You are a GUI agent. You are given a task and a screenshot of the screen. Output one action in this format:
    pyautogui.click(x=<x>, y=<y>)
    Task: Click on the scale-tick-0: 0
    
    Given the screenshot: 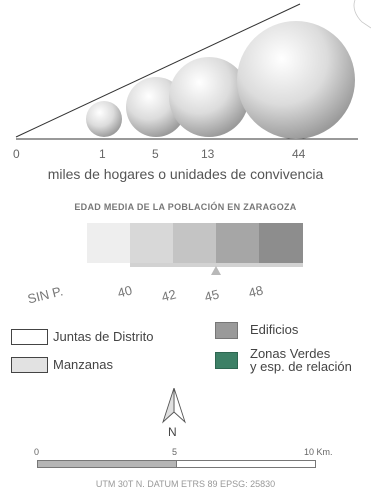 What is the action you would take?
    pyautogui.click(x=37, y=452)
    